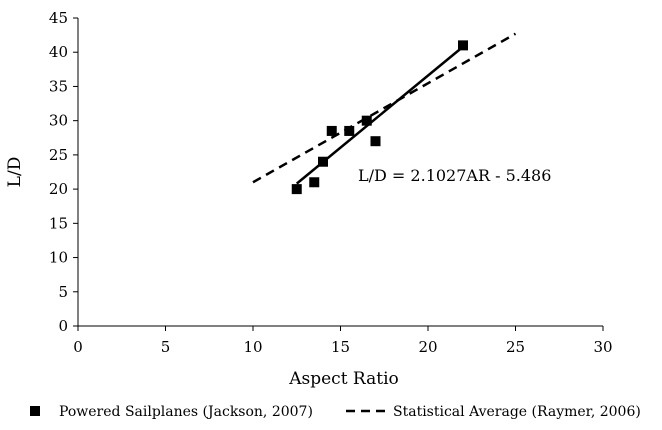 The height and width of the screenshot is (430, 662). Describe the element at coordinates (58, 18) in the screenshot. I see `y-tick-label: 45` at that location.